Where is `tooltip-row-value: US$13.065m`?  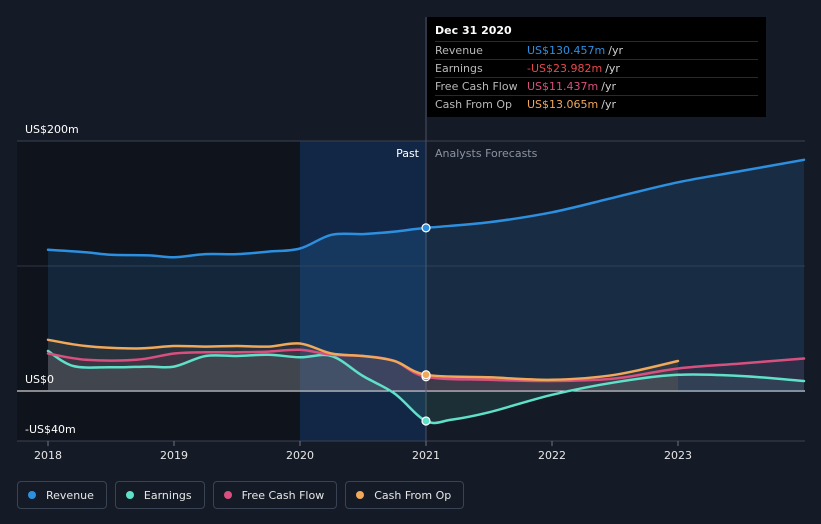 tooltip-row-value: US$13.065m is located at coordinates (563, 104).